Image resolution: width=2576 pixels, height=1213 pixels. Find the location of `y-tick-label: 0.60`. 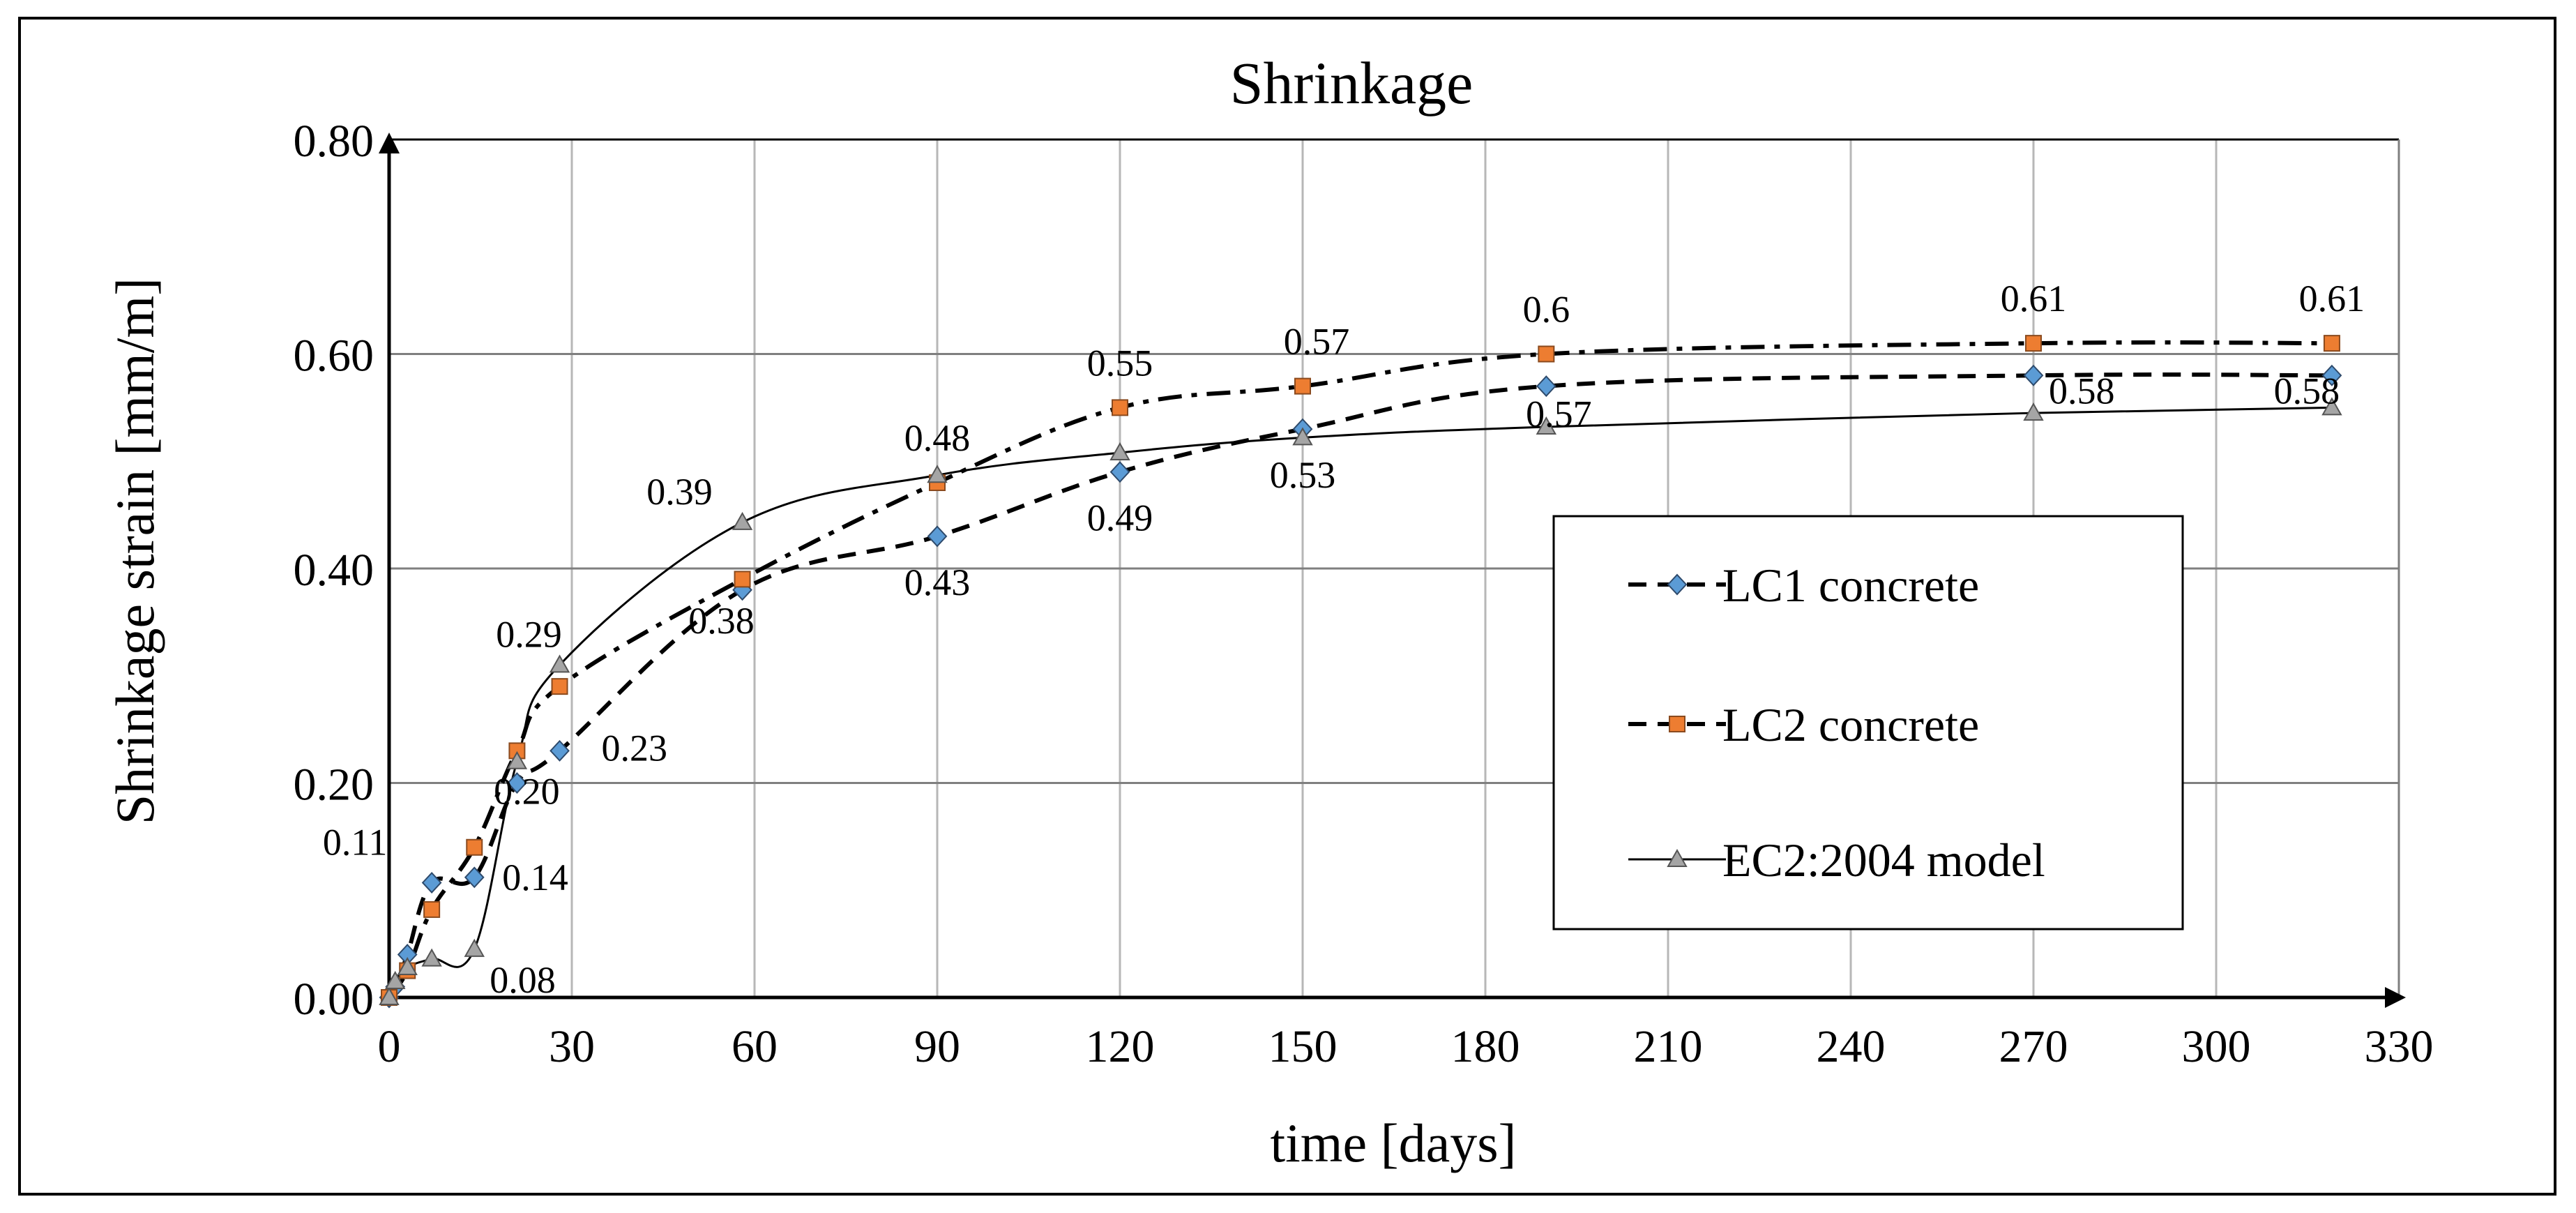

y-tick-label: 0.60 is located at coordinates (334, 357).